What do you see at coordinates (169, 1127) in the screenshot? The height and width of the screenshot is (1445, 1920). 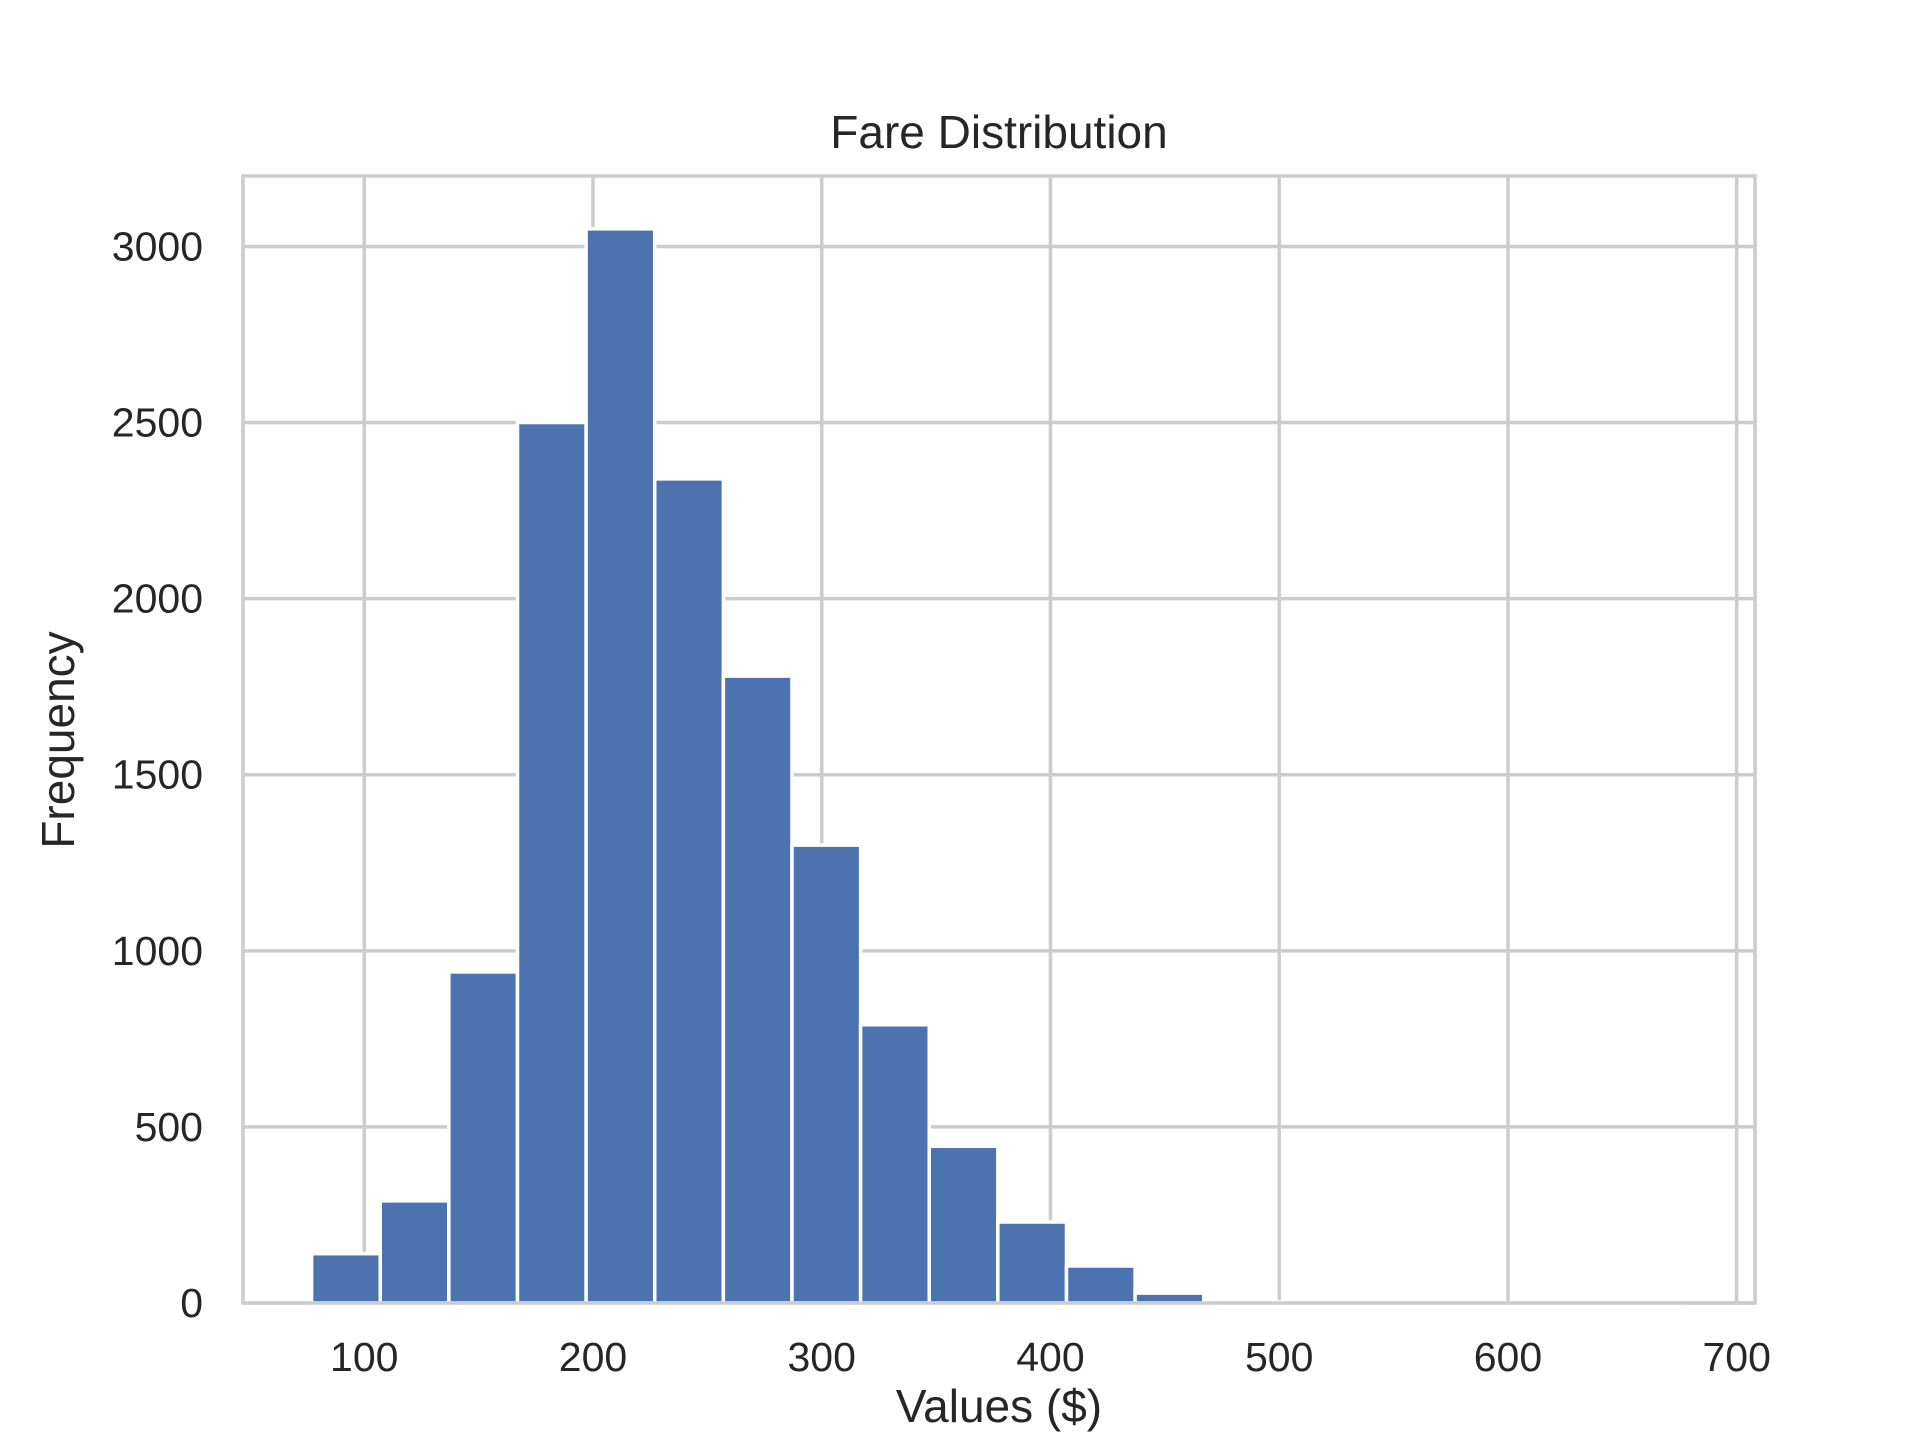 I see `y-tick-label: 500` at bounding box center [169, 1127].